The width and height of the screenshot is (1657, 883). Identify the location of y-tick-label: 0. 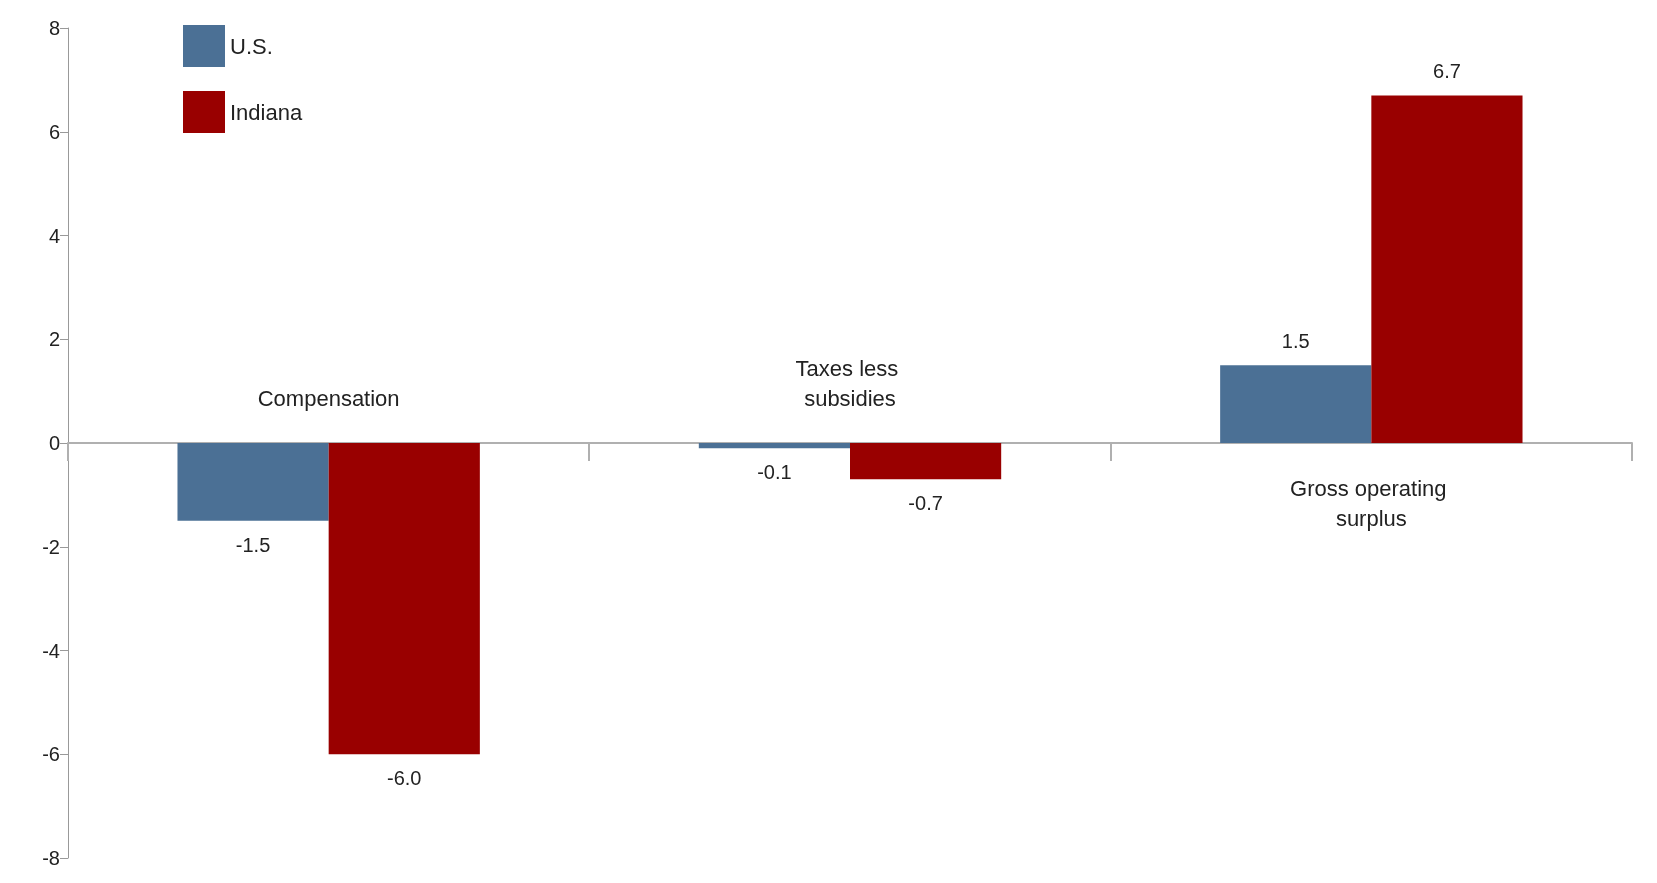
(54, 443).